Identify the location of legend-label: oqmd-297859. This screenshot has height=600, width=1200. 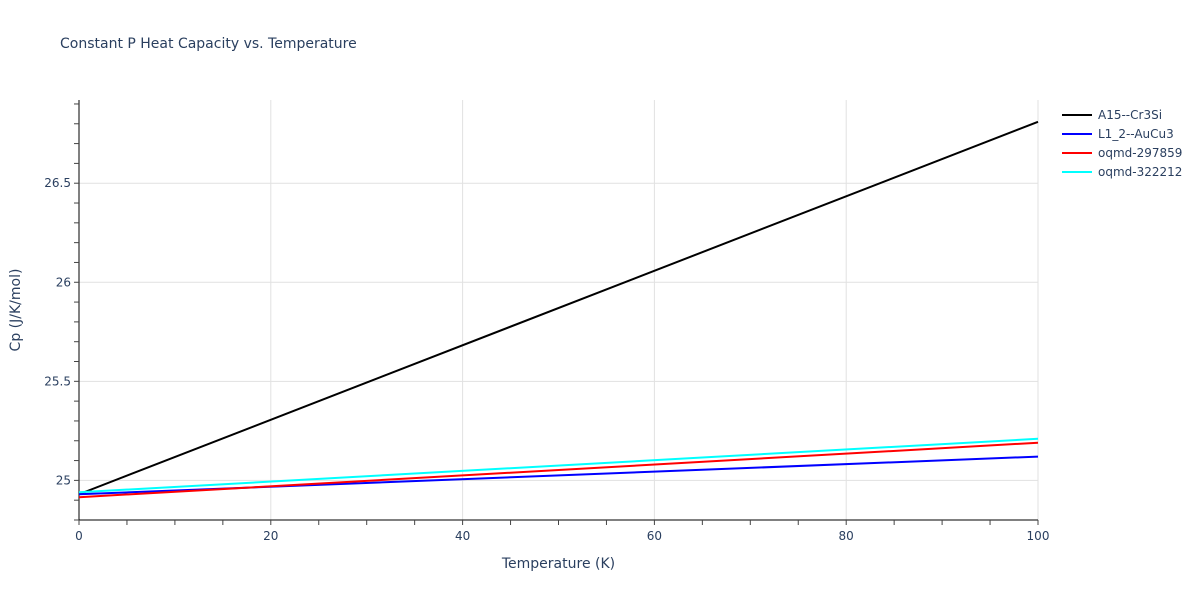
(1140, 152).